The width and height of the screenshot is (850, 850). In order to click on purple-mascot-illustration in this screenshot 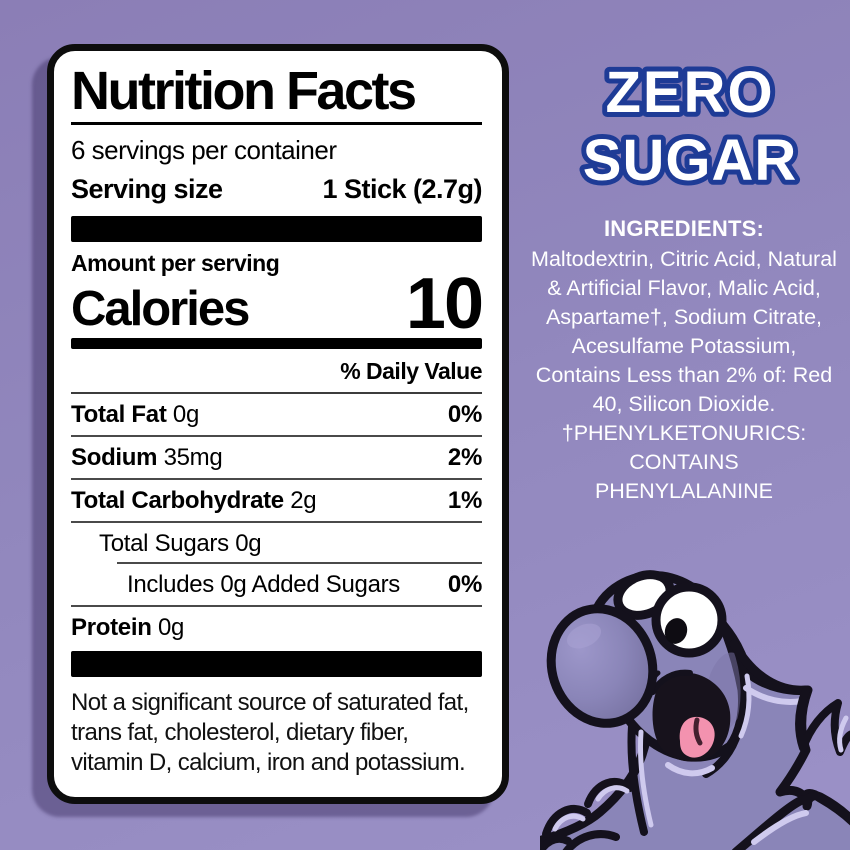, I will do `click(695, 710)`.